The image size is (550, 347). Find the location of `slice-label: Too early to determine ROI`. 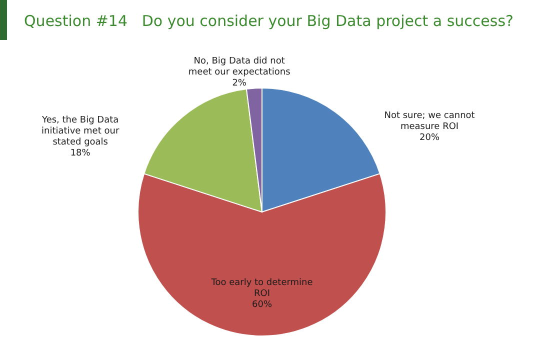

slice-label: Too early to determine ROI is located at coordinates (262, 288).